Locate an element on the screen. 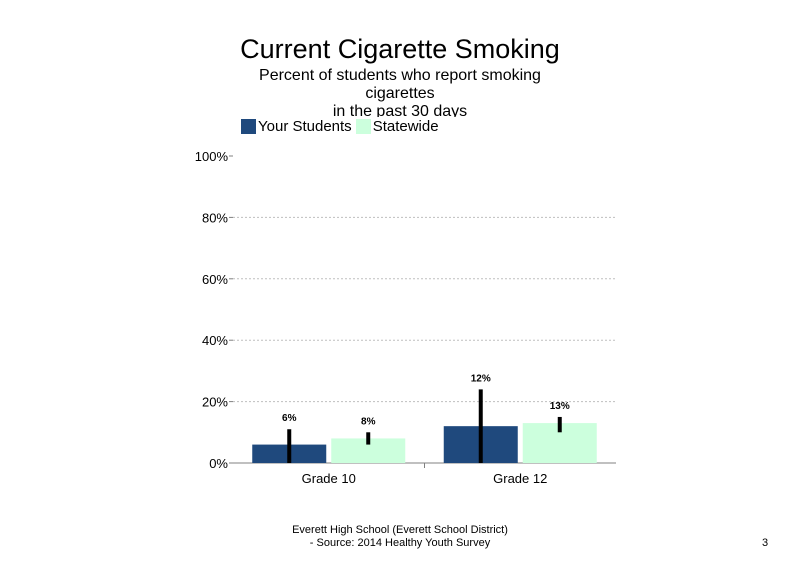 Image resolution: width=800 pixels, height=568 pixels. x-tick-label: Grade 12 is located at coordinates (520, 478).